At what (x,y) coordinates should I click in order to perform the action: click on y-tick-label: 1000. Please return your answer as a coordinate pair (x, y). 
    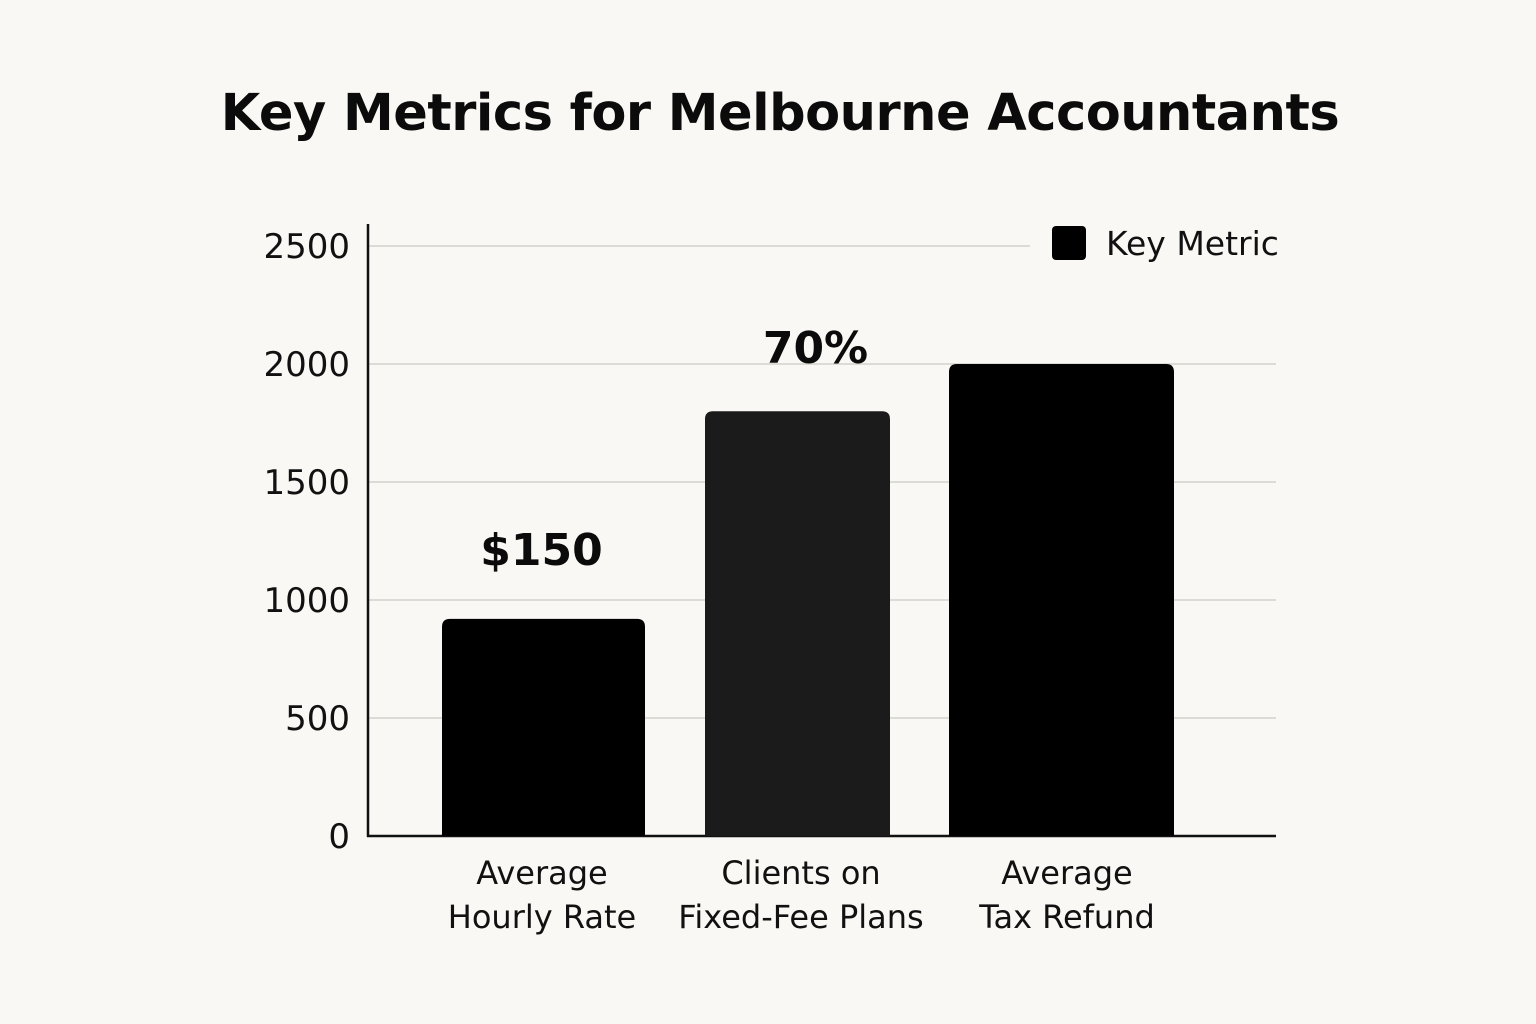
    Looking at the image, I should click on (306, 601).